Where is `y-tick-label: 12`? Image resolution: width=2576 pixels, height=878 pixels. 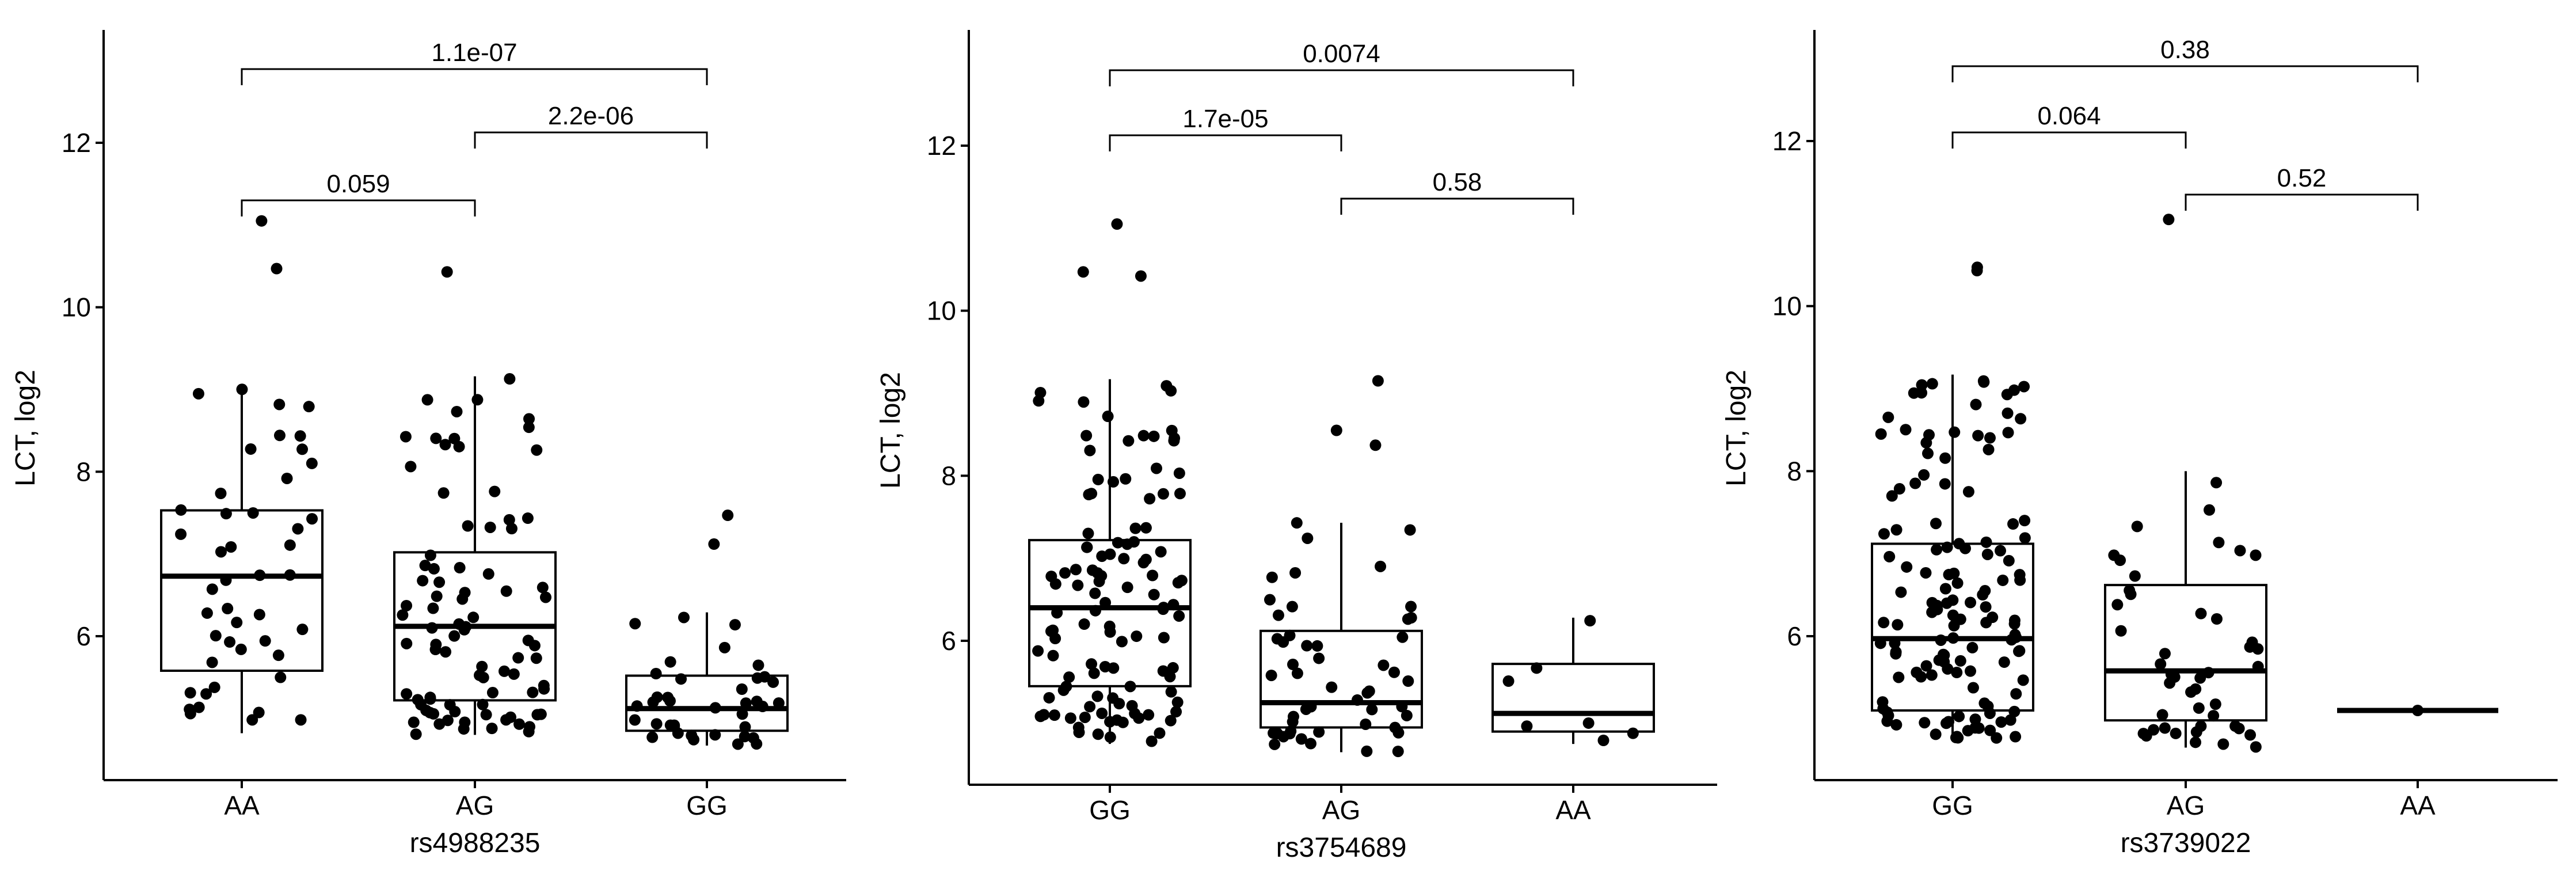 y-tick-label: 12 is located at coordinates (76, 143).